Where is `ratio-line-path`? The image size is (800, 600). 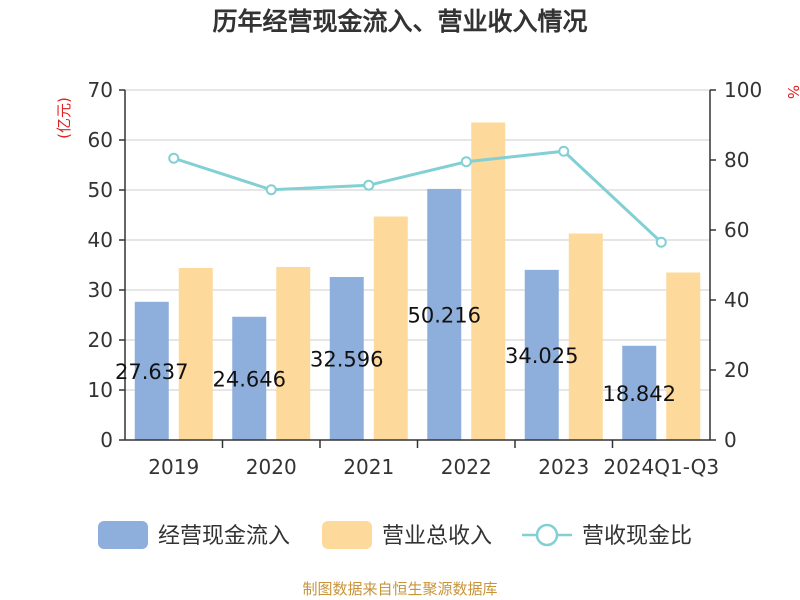
ratio-line-path is located at coordinates (418, 196).